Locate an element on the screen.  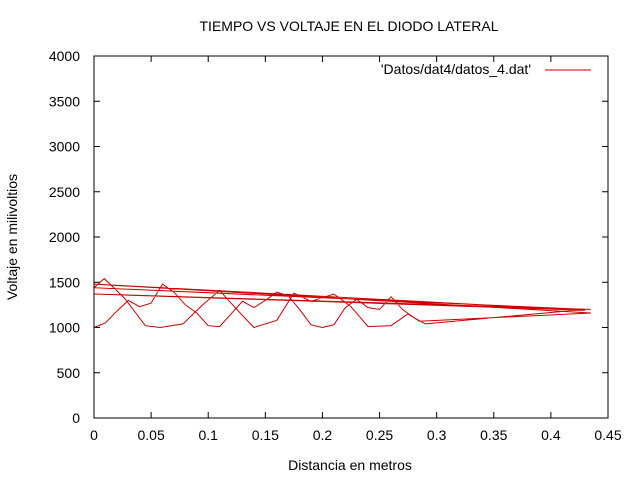
y-tick-label: 1000 is located at coordinates (64, 328).